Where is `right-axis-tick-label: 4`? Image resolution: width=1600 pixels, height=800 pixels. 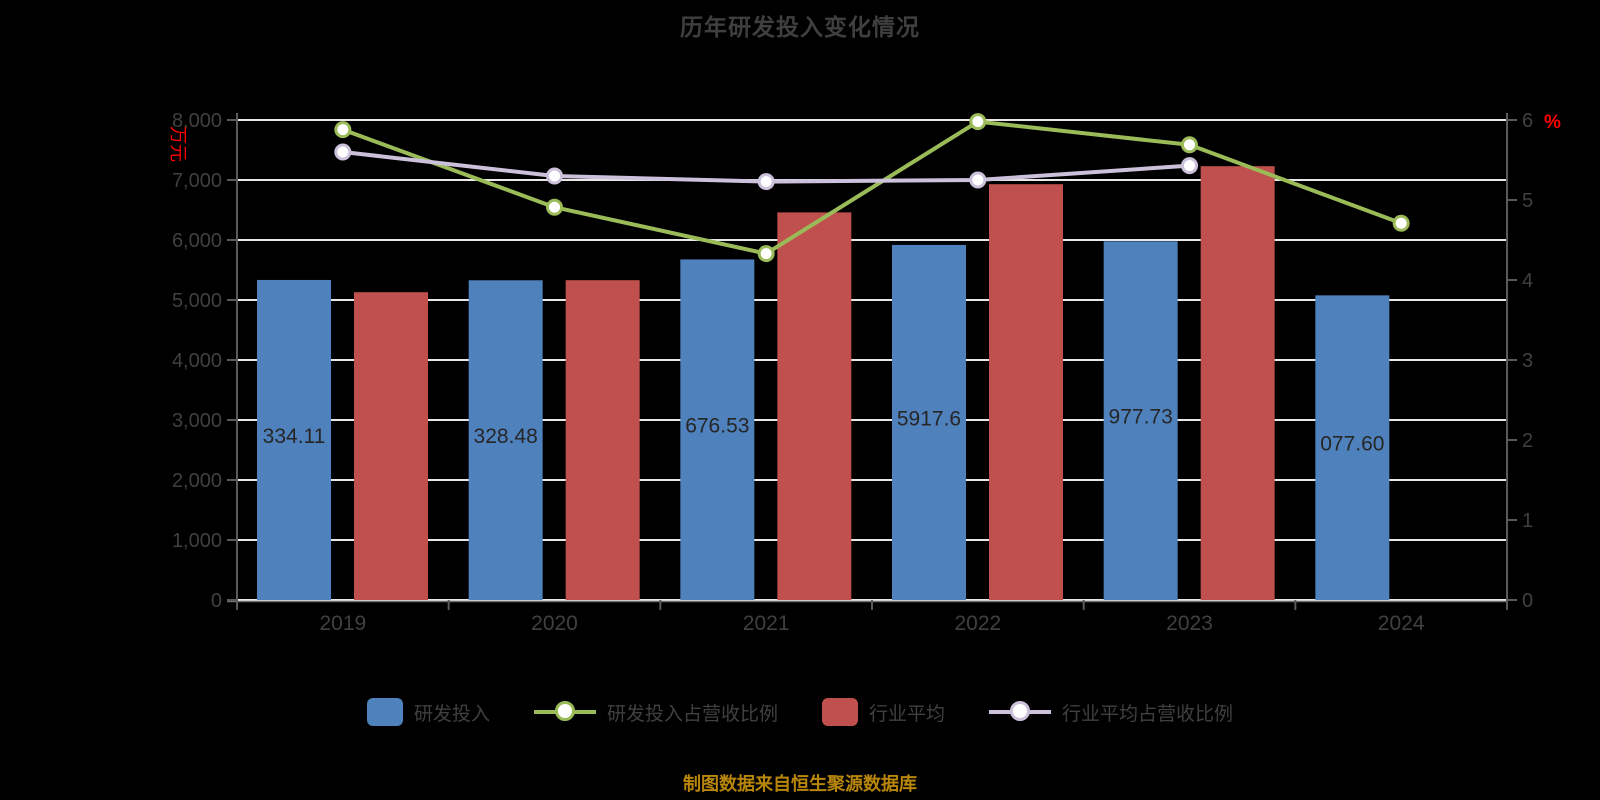
right-axis-tick-label: 4 is located at coordinates (1527, 281).